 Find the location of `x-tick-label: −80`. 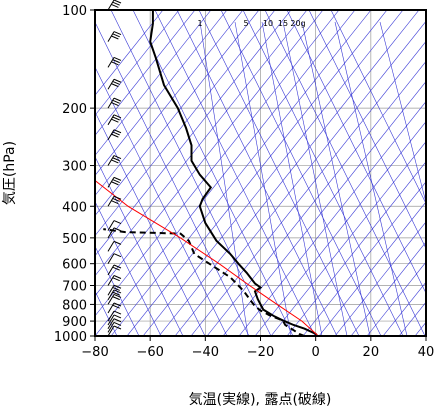

x-tick-label: −80 is located at coordinates (94, 352).